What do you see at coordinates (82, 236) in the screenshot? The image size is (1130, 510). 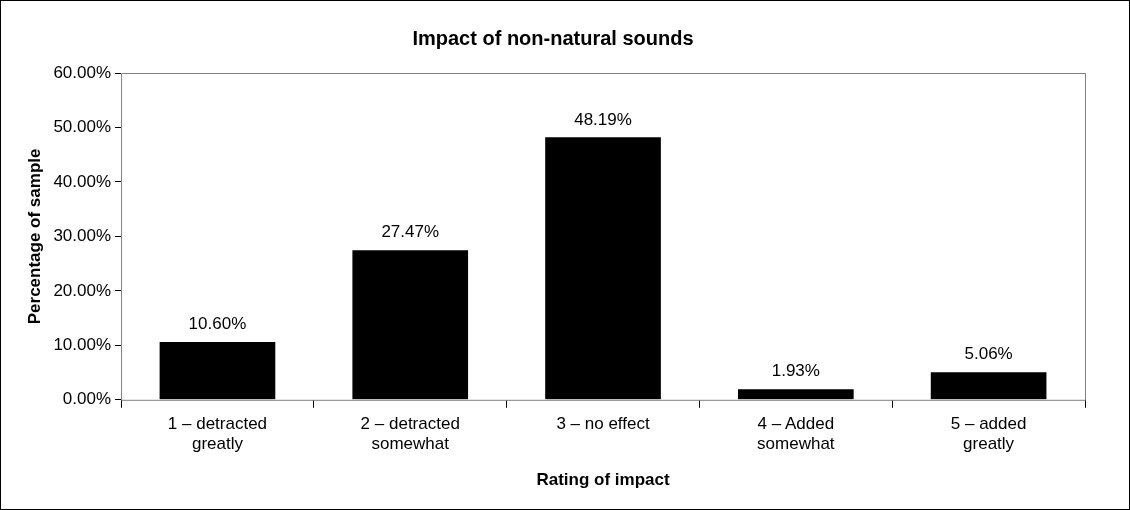 I see `y-tick-label: 30.00%` at bounding box center [82, 236].